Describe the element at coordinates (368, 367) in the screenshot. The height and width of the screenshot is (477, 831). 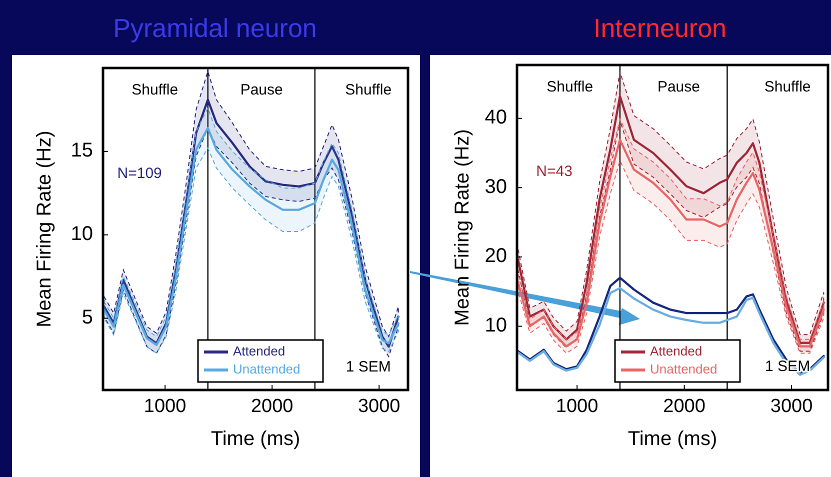
I see `annotation: 1 SEM` at that location.